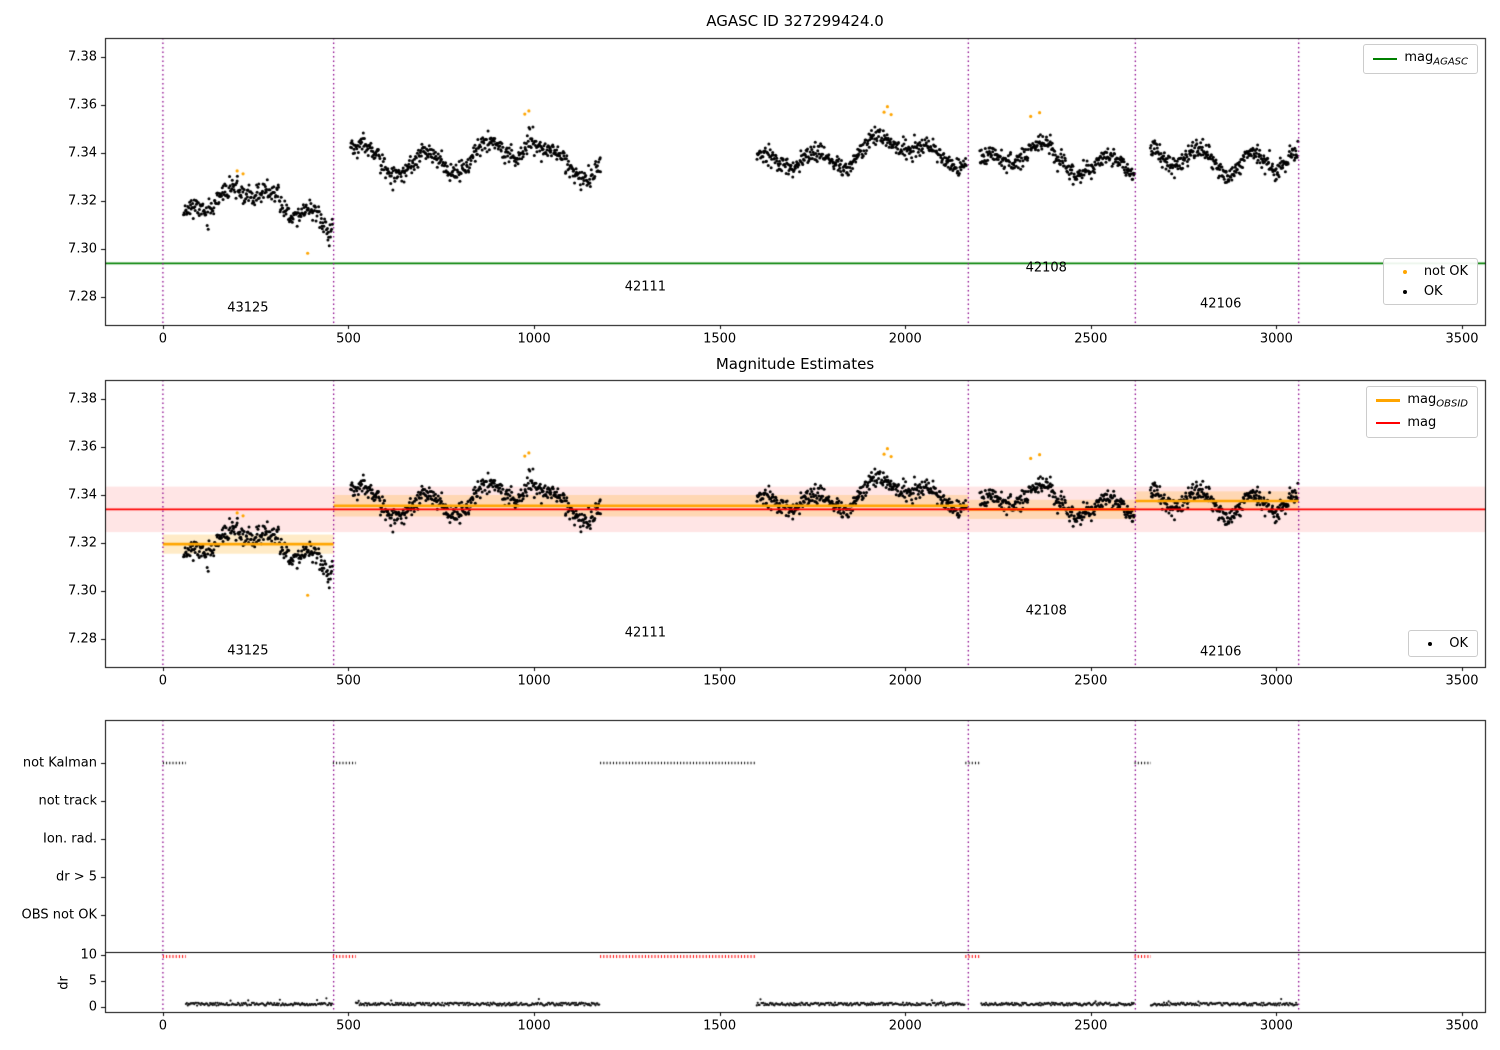 This screenshot has width=1500, height=1050. I want to click on legend-entry: mag, so click(1422, 424).